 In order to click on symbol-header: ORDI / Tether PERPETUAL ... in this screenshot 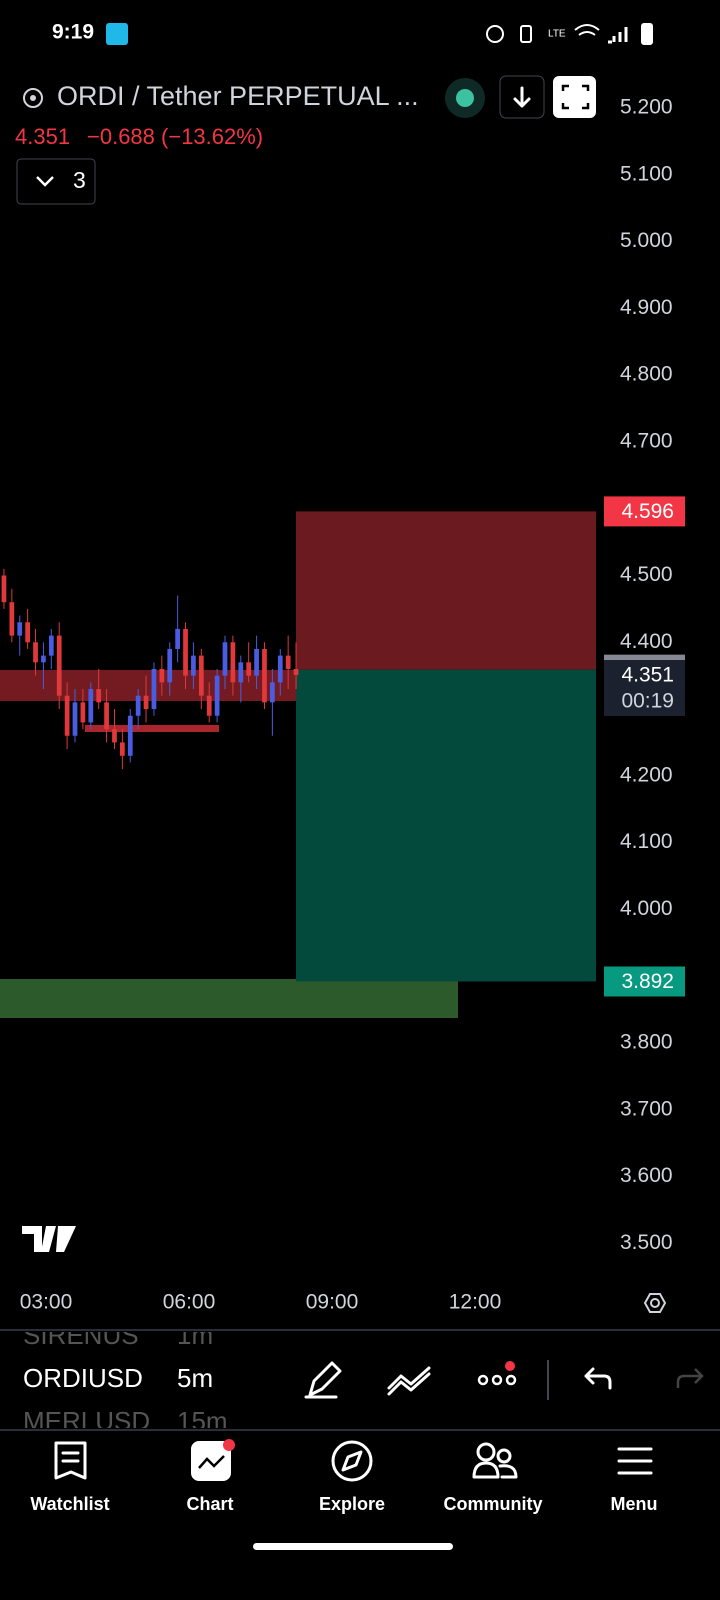, I will do `click(221, 96)`.